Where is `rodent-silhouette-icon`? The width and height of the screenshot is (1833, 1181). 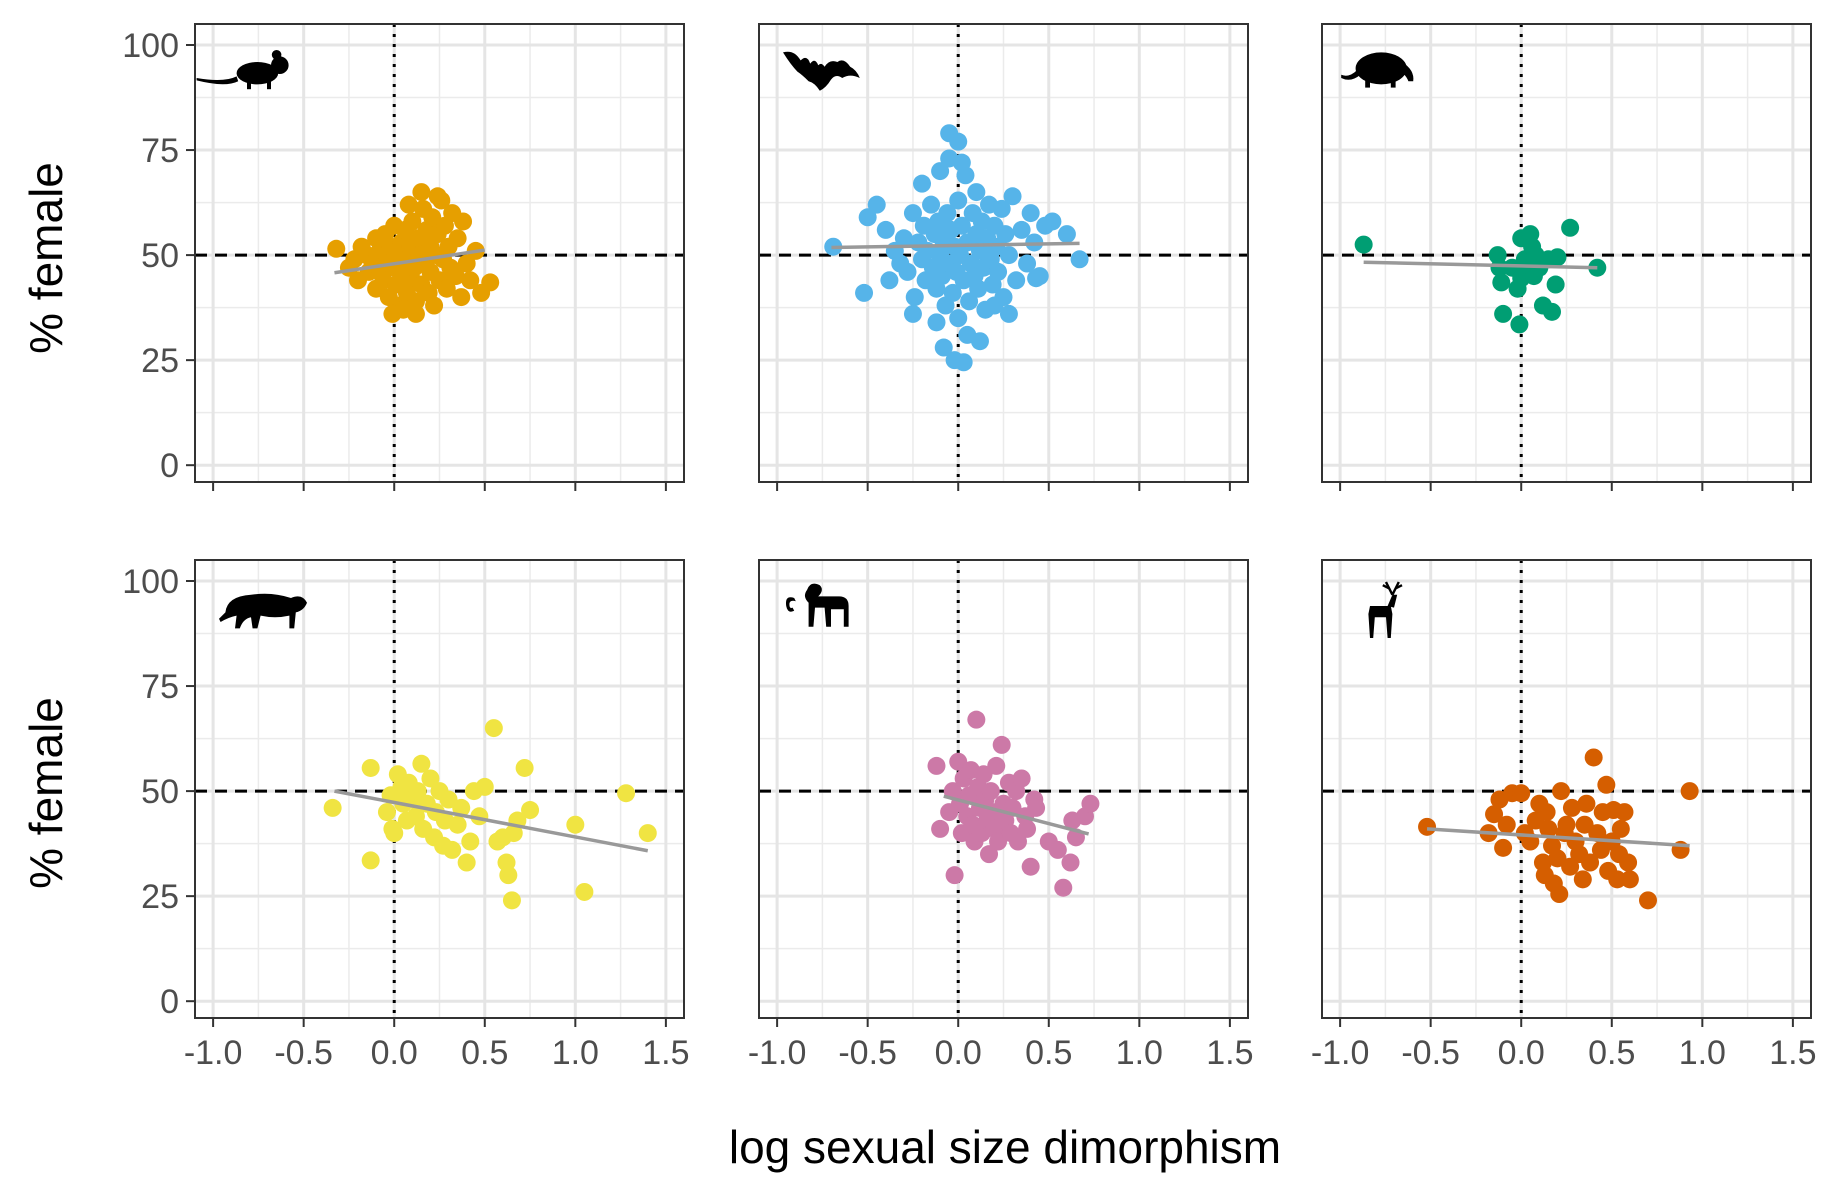 rodent-silhouette-icon is located at coordinates (242, 70).